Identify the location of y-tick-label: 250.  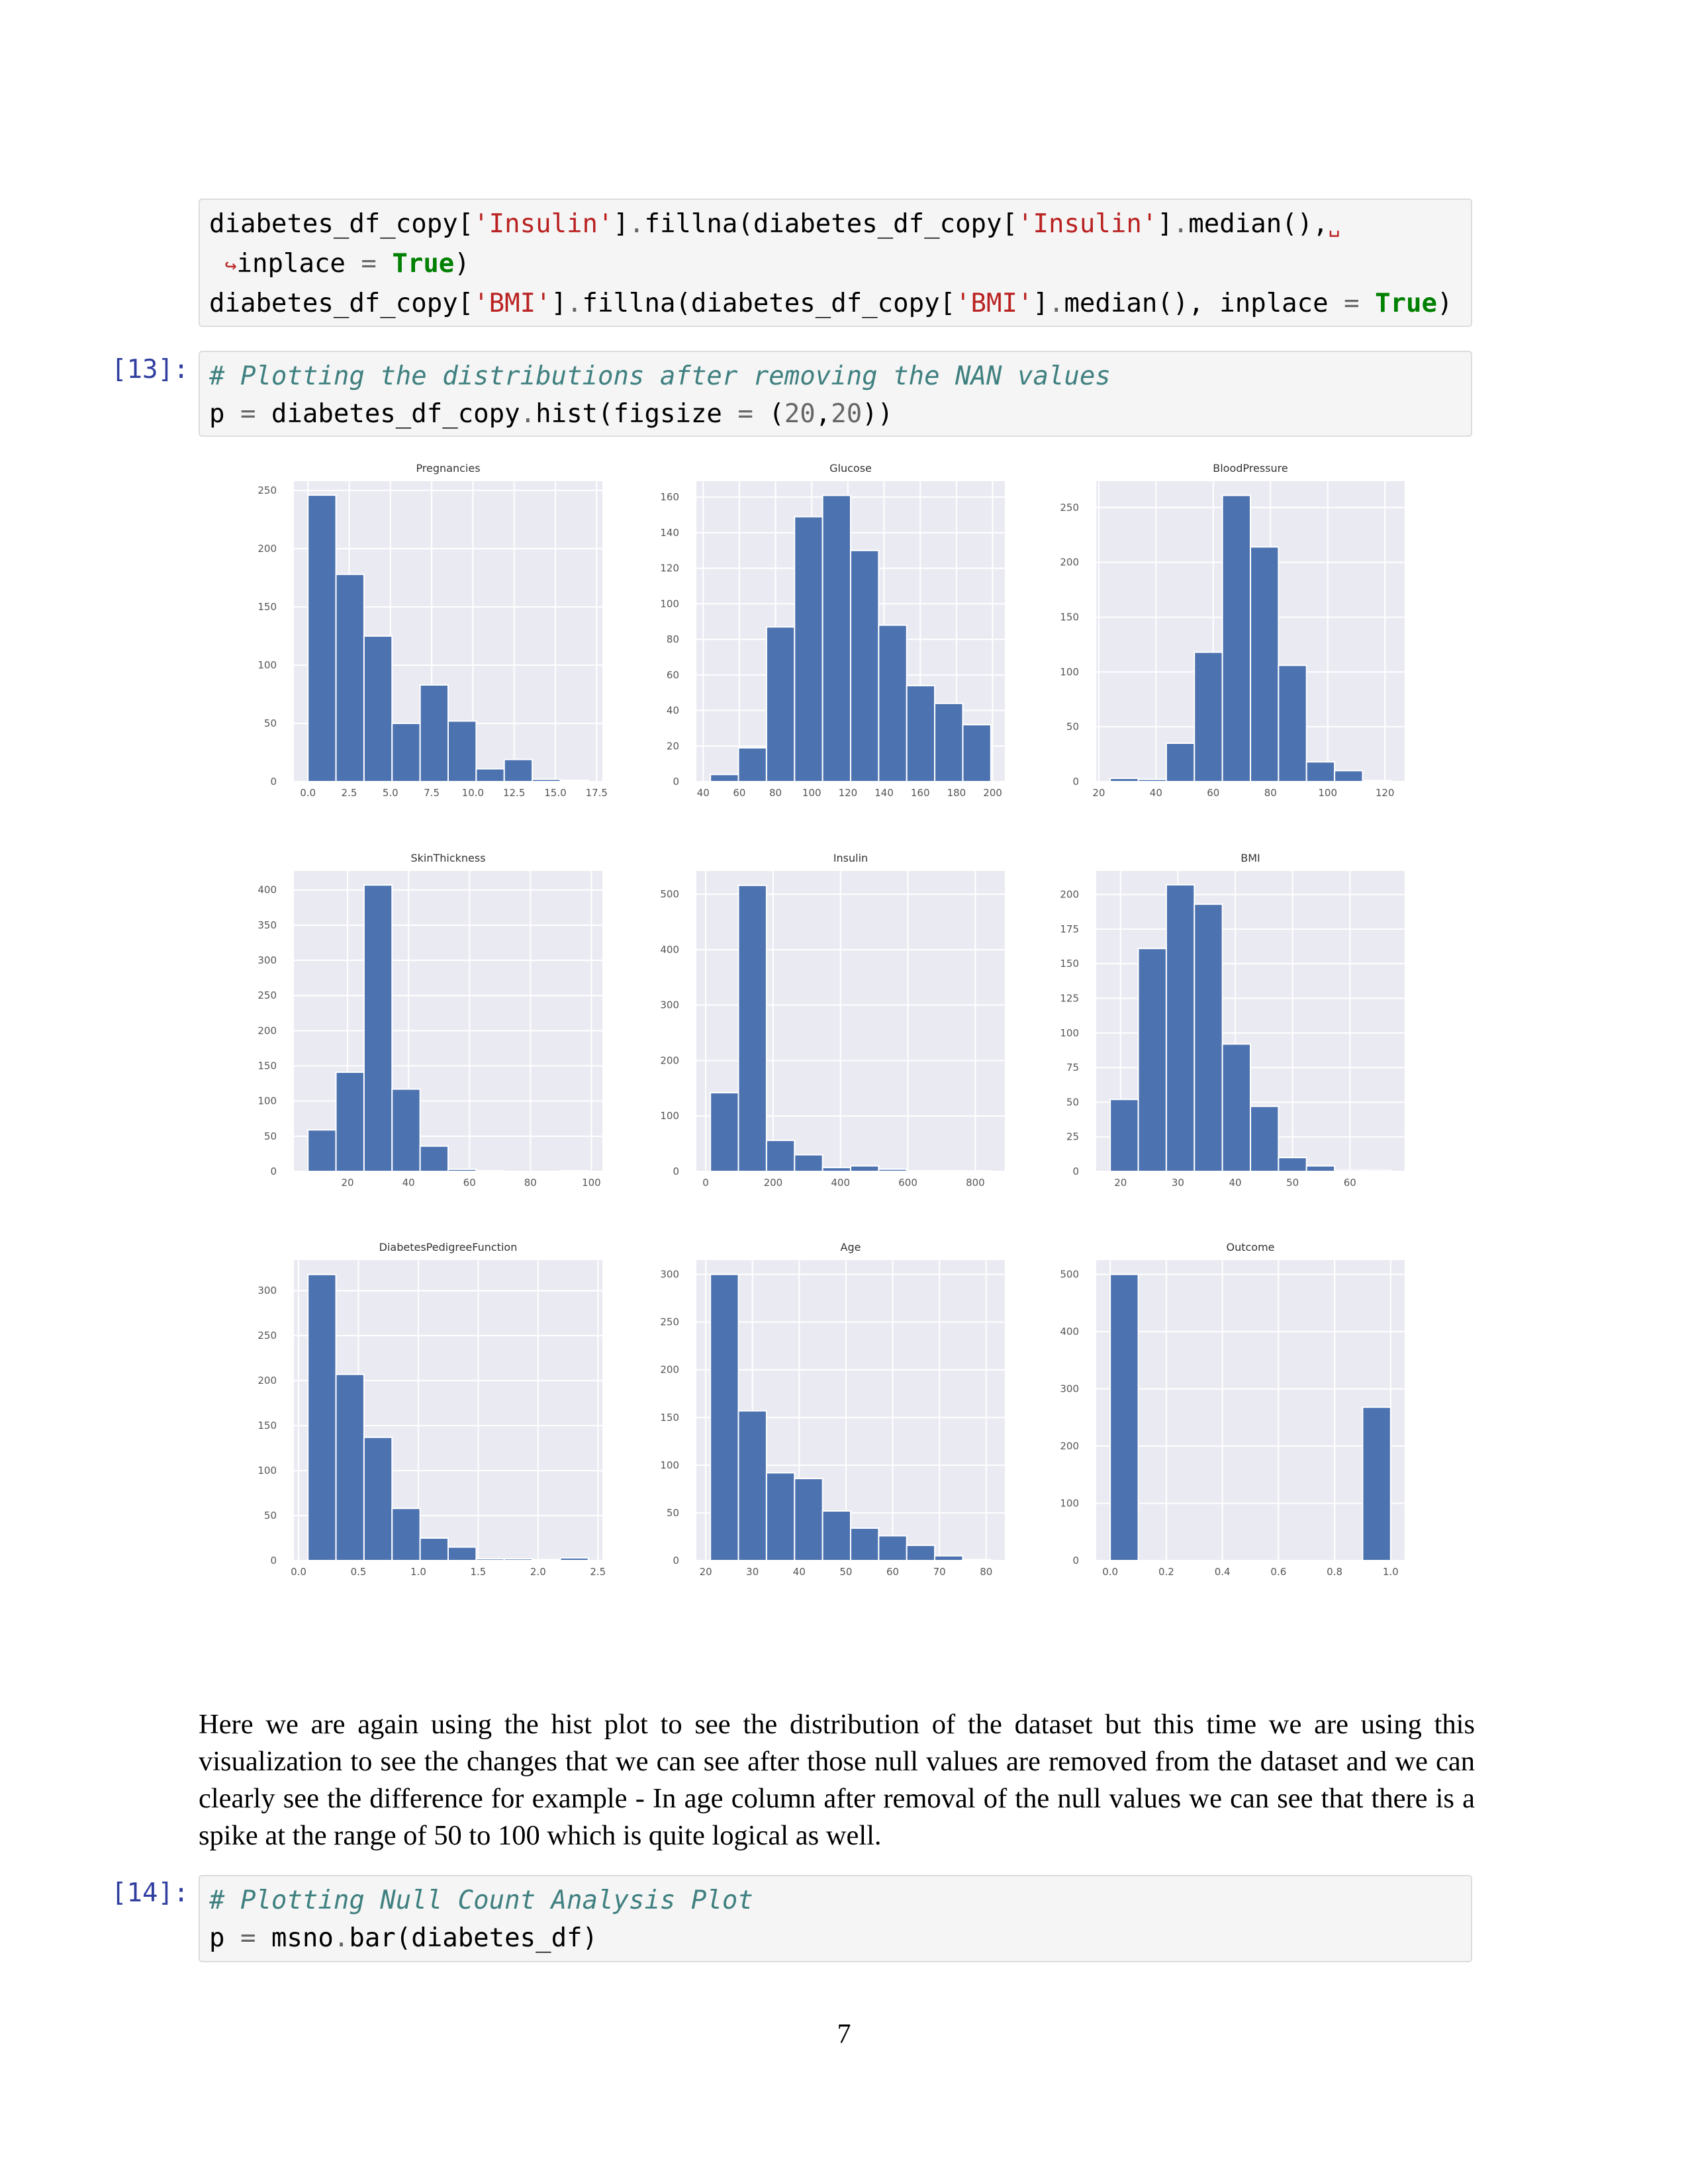
(267, 995).